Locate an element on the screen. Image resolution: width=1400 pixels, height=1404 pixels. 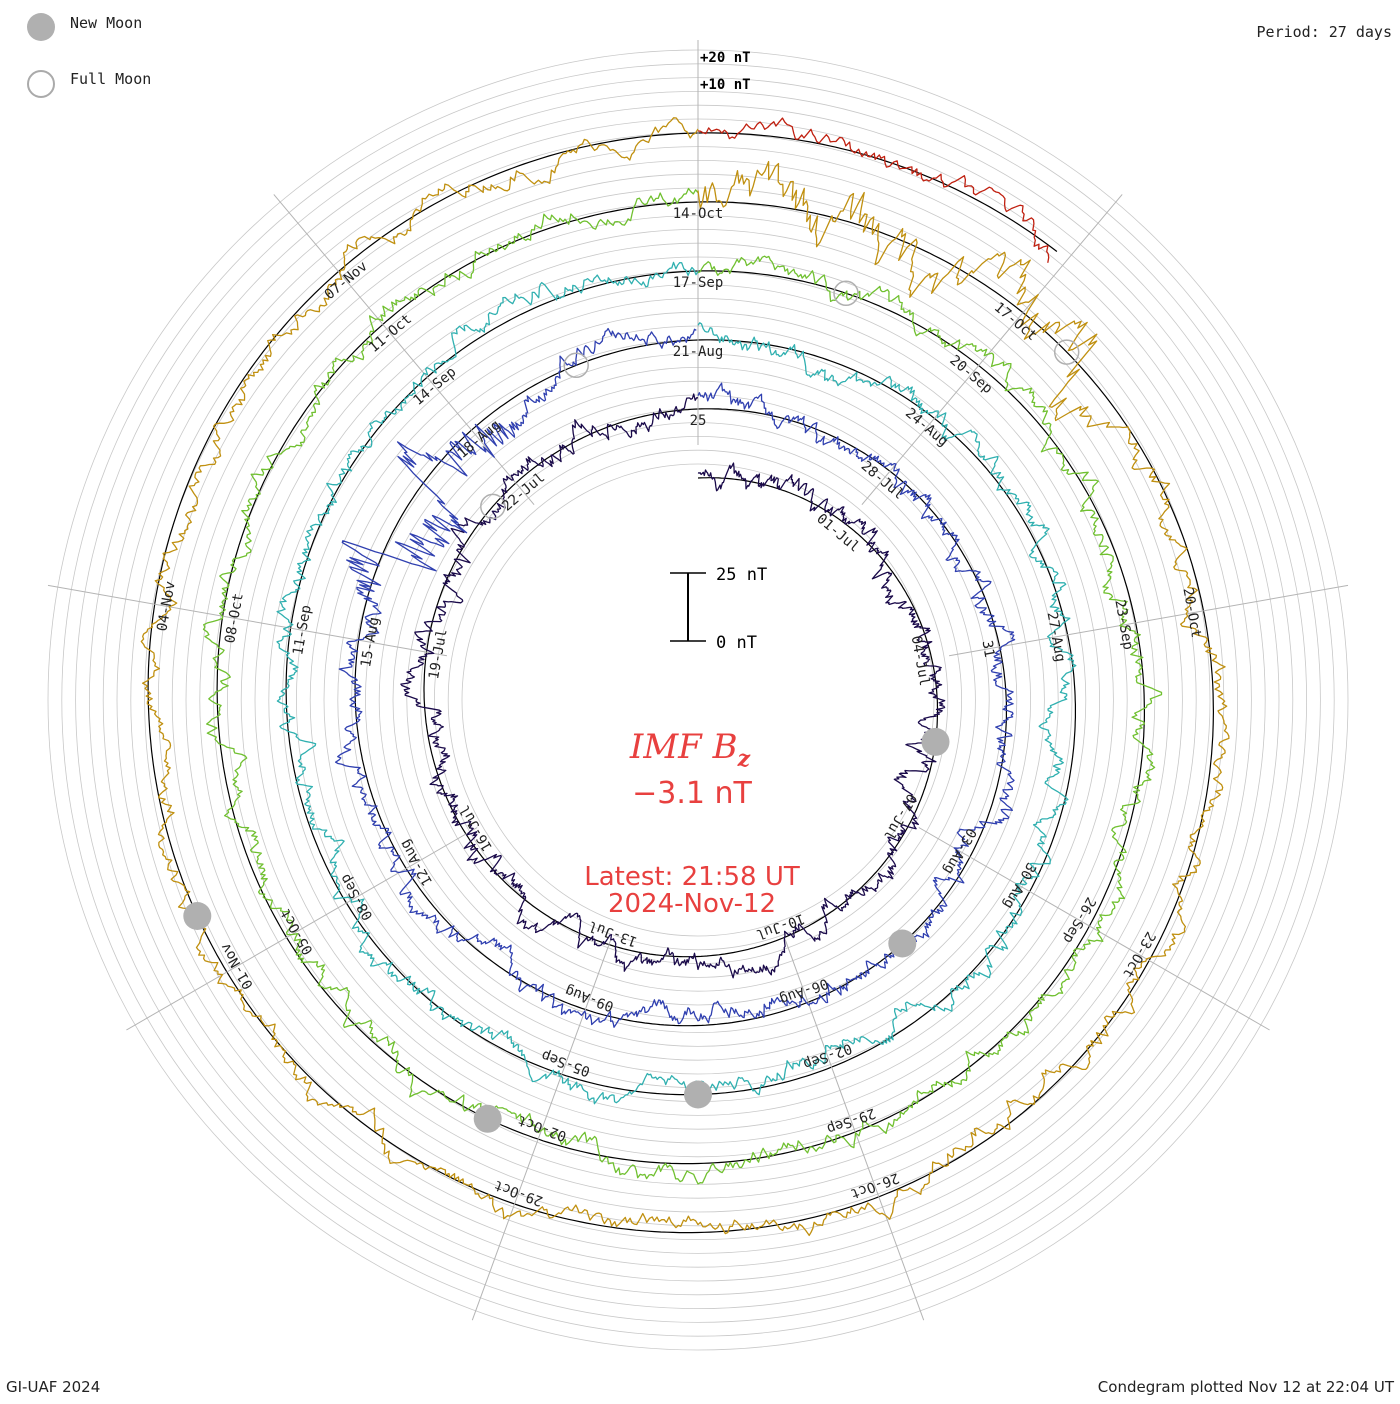
new-moon-legend-label: New Moon is located at coordinates (106, 23).